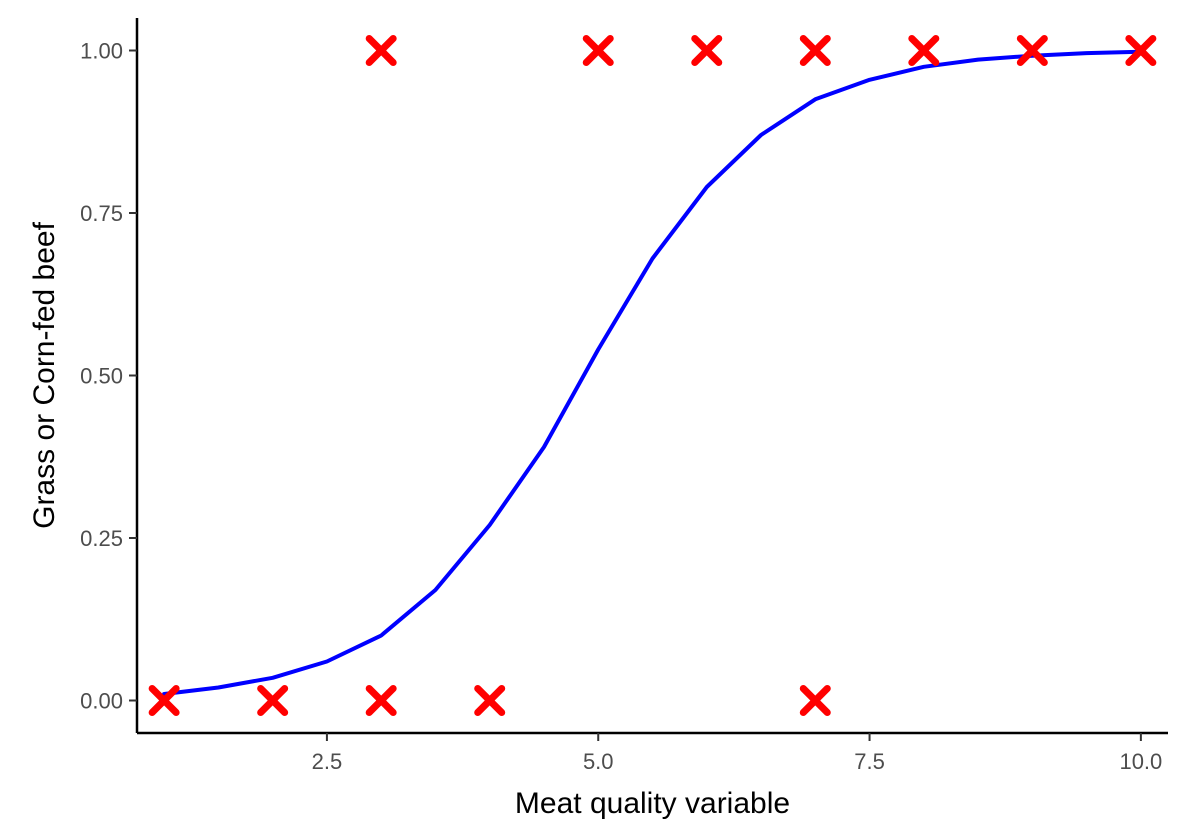  I want to click on y-tick-label: 0.75, so click(101, 213).